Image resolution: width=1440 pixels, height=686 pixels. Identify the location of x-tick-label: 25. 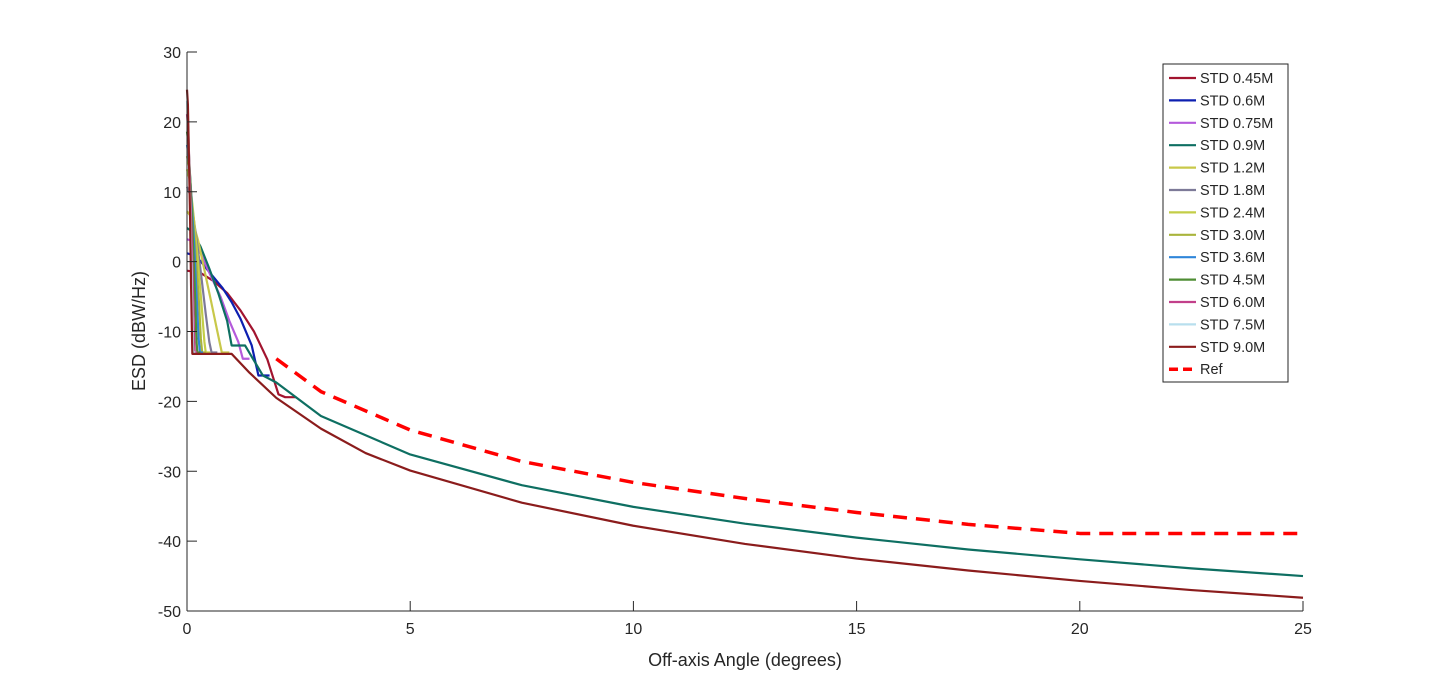
(1303, 629).